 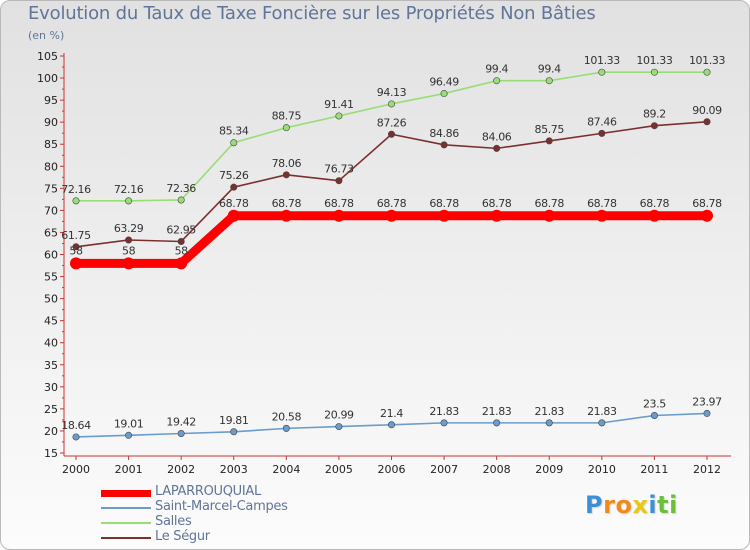 I want to click on y-tick-label: 80, so click(x=51, y=166).